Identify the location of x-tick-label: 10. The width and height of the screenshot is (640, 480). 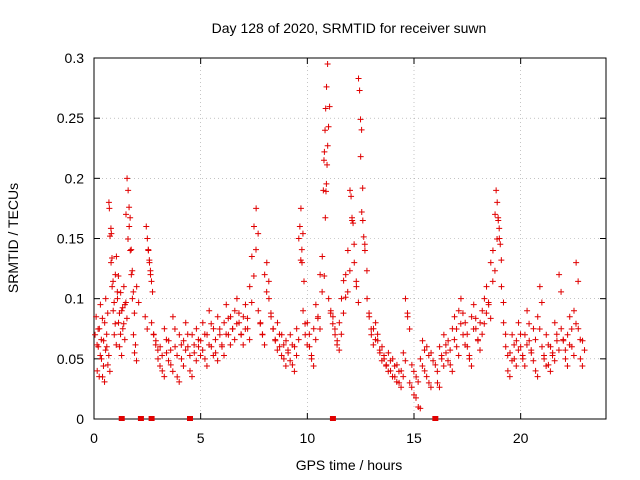
(308, 438).